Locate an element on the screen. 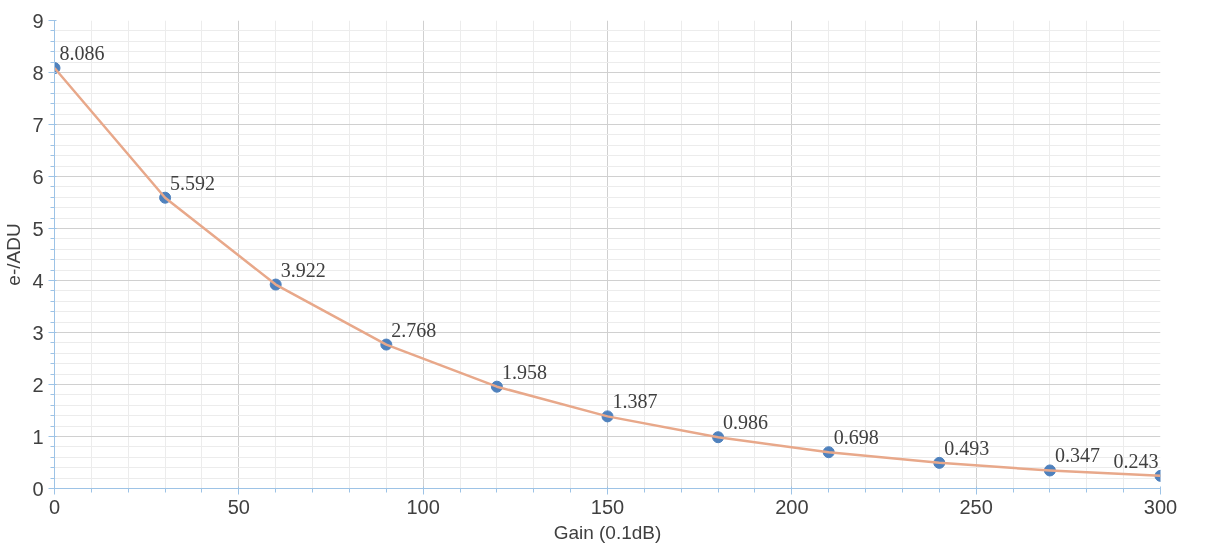 The width and height of the screenshot is (1213, 550). data-label: 2.768 is located at coordinates (414, 329).